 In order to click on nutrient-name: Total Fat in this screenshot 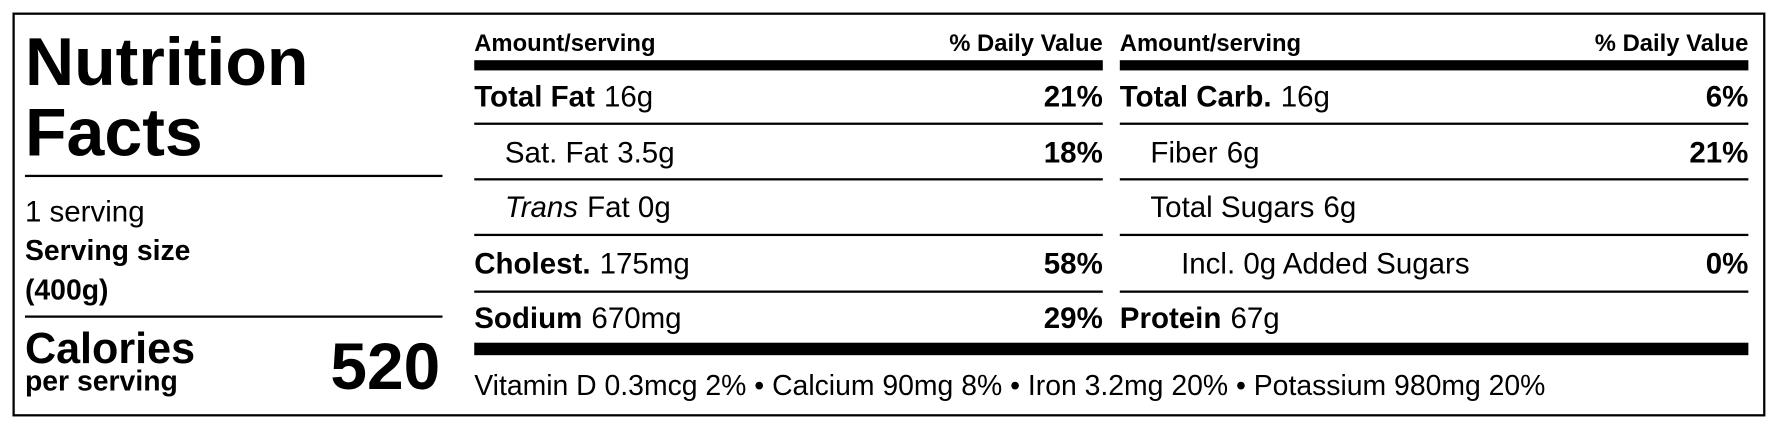, I will do `click(534, 97)`.